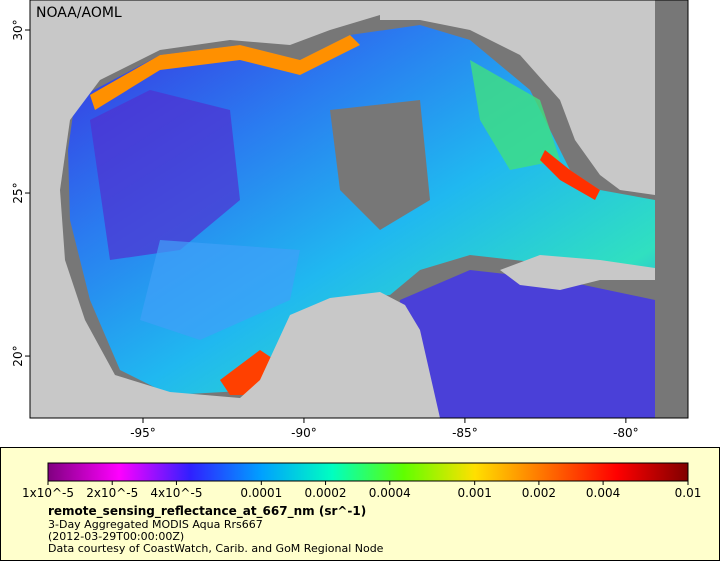 The height and width of the screenshot is (561, 720). Describe the element at coordinates (688, 493) in the screenshot. I see `colorbar-tick-label: 0.01` at that location.